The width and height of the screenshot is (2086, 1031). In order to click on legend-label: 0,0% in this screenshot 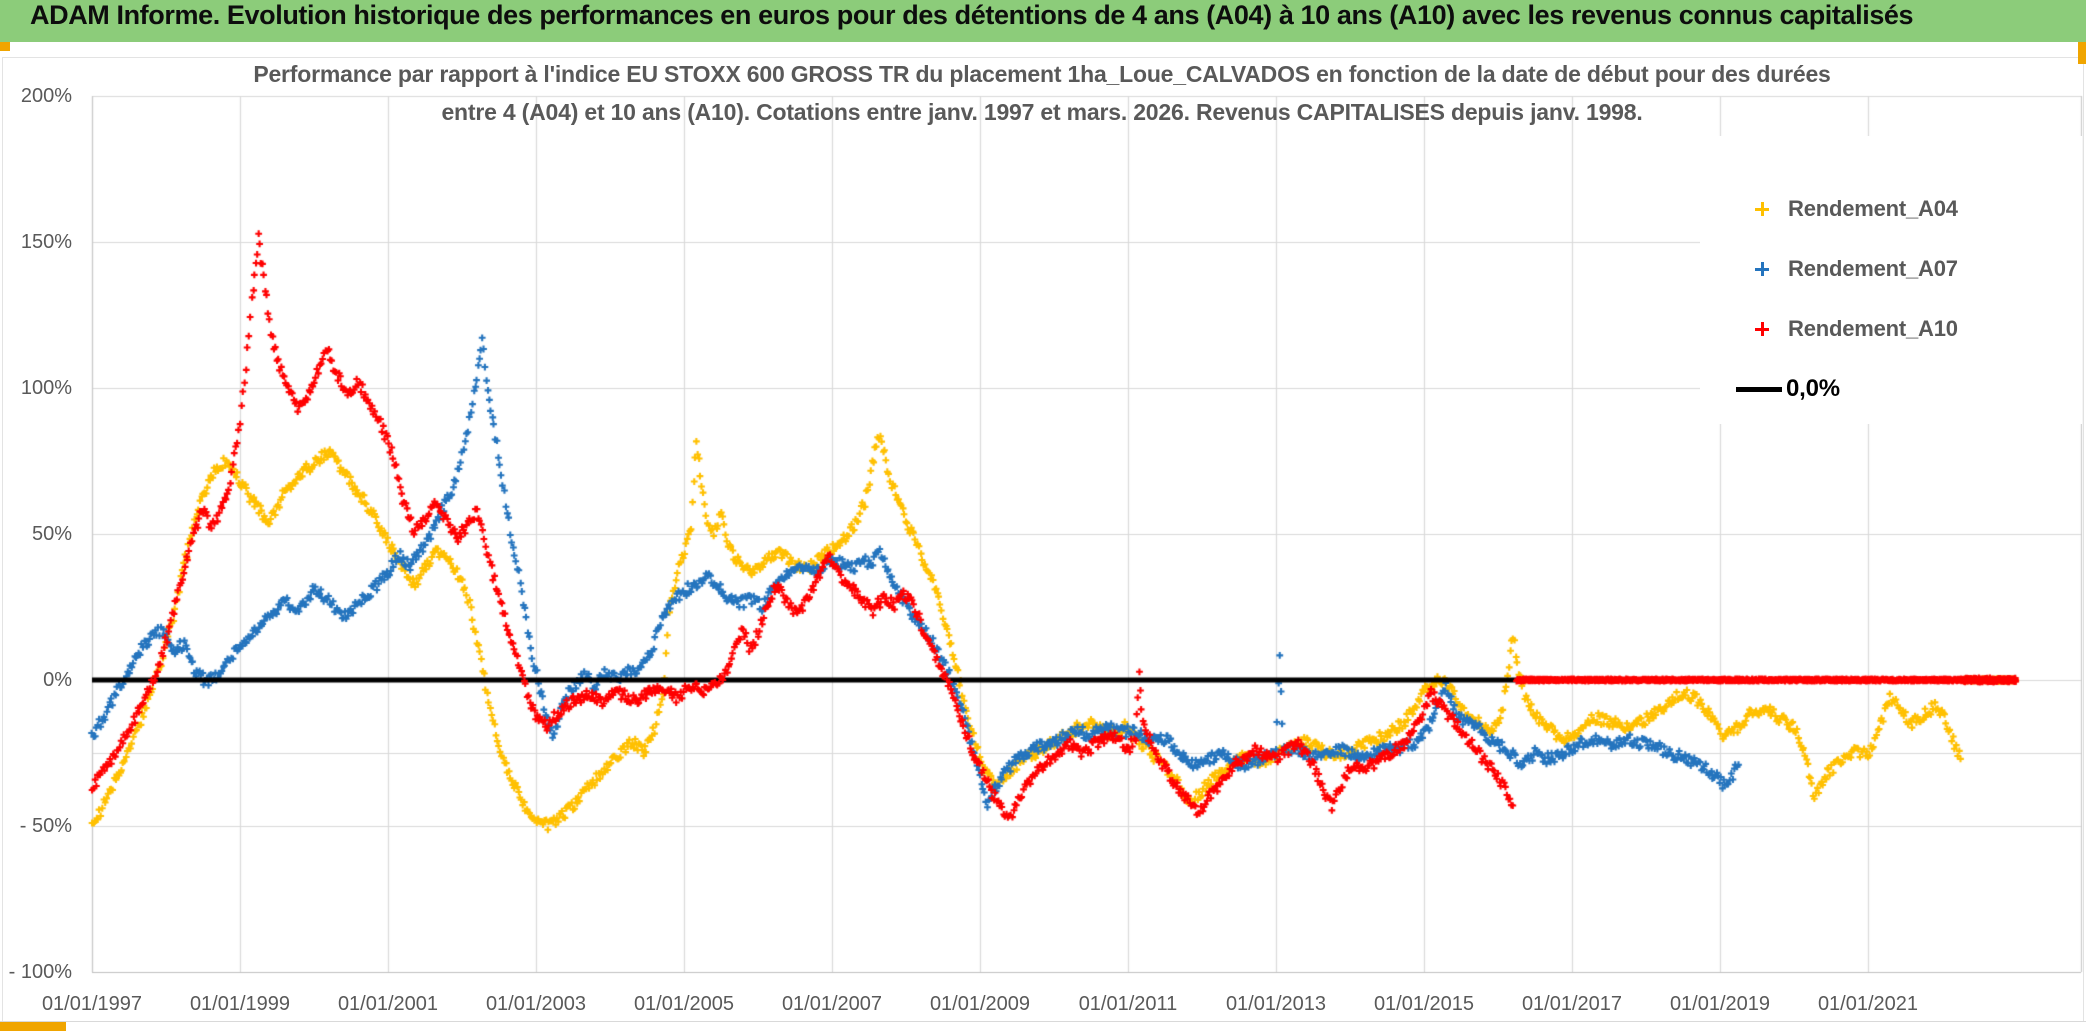, I will do `click(1813, 388)`.